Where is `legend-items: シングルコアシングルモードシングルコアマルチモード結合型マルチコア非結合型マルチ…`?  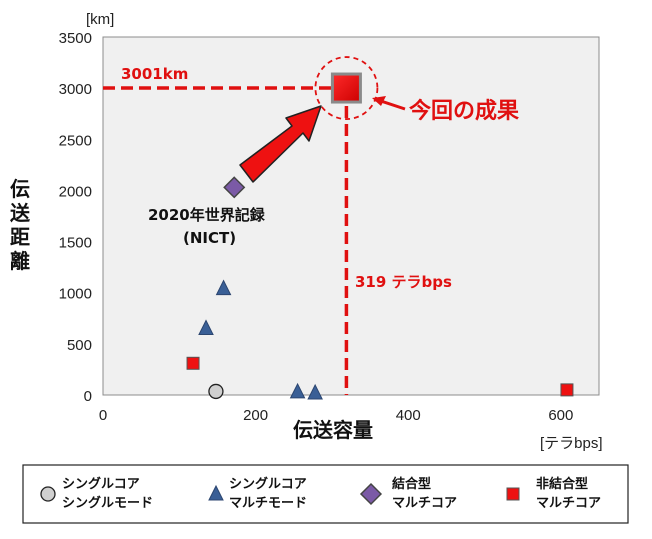
legend-items: シングルコアシングルモードシングルコアマルチモード結合型マルチコア非結合型マルチ… is located at coordinates (320, 493).